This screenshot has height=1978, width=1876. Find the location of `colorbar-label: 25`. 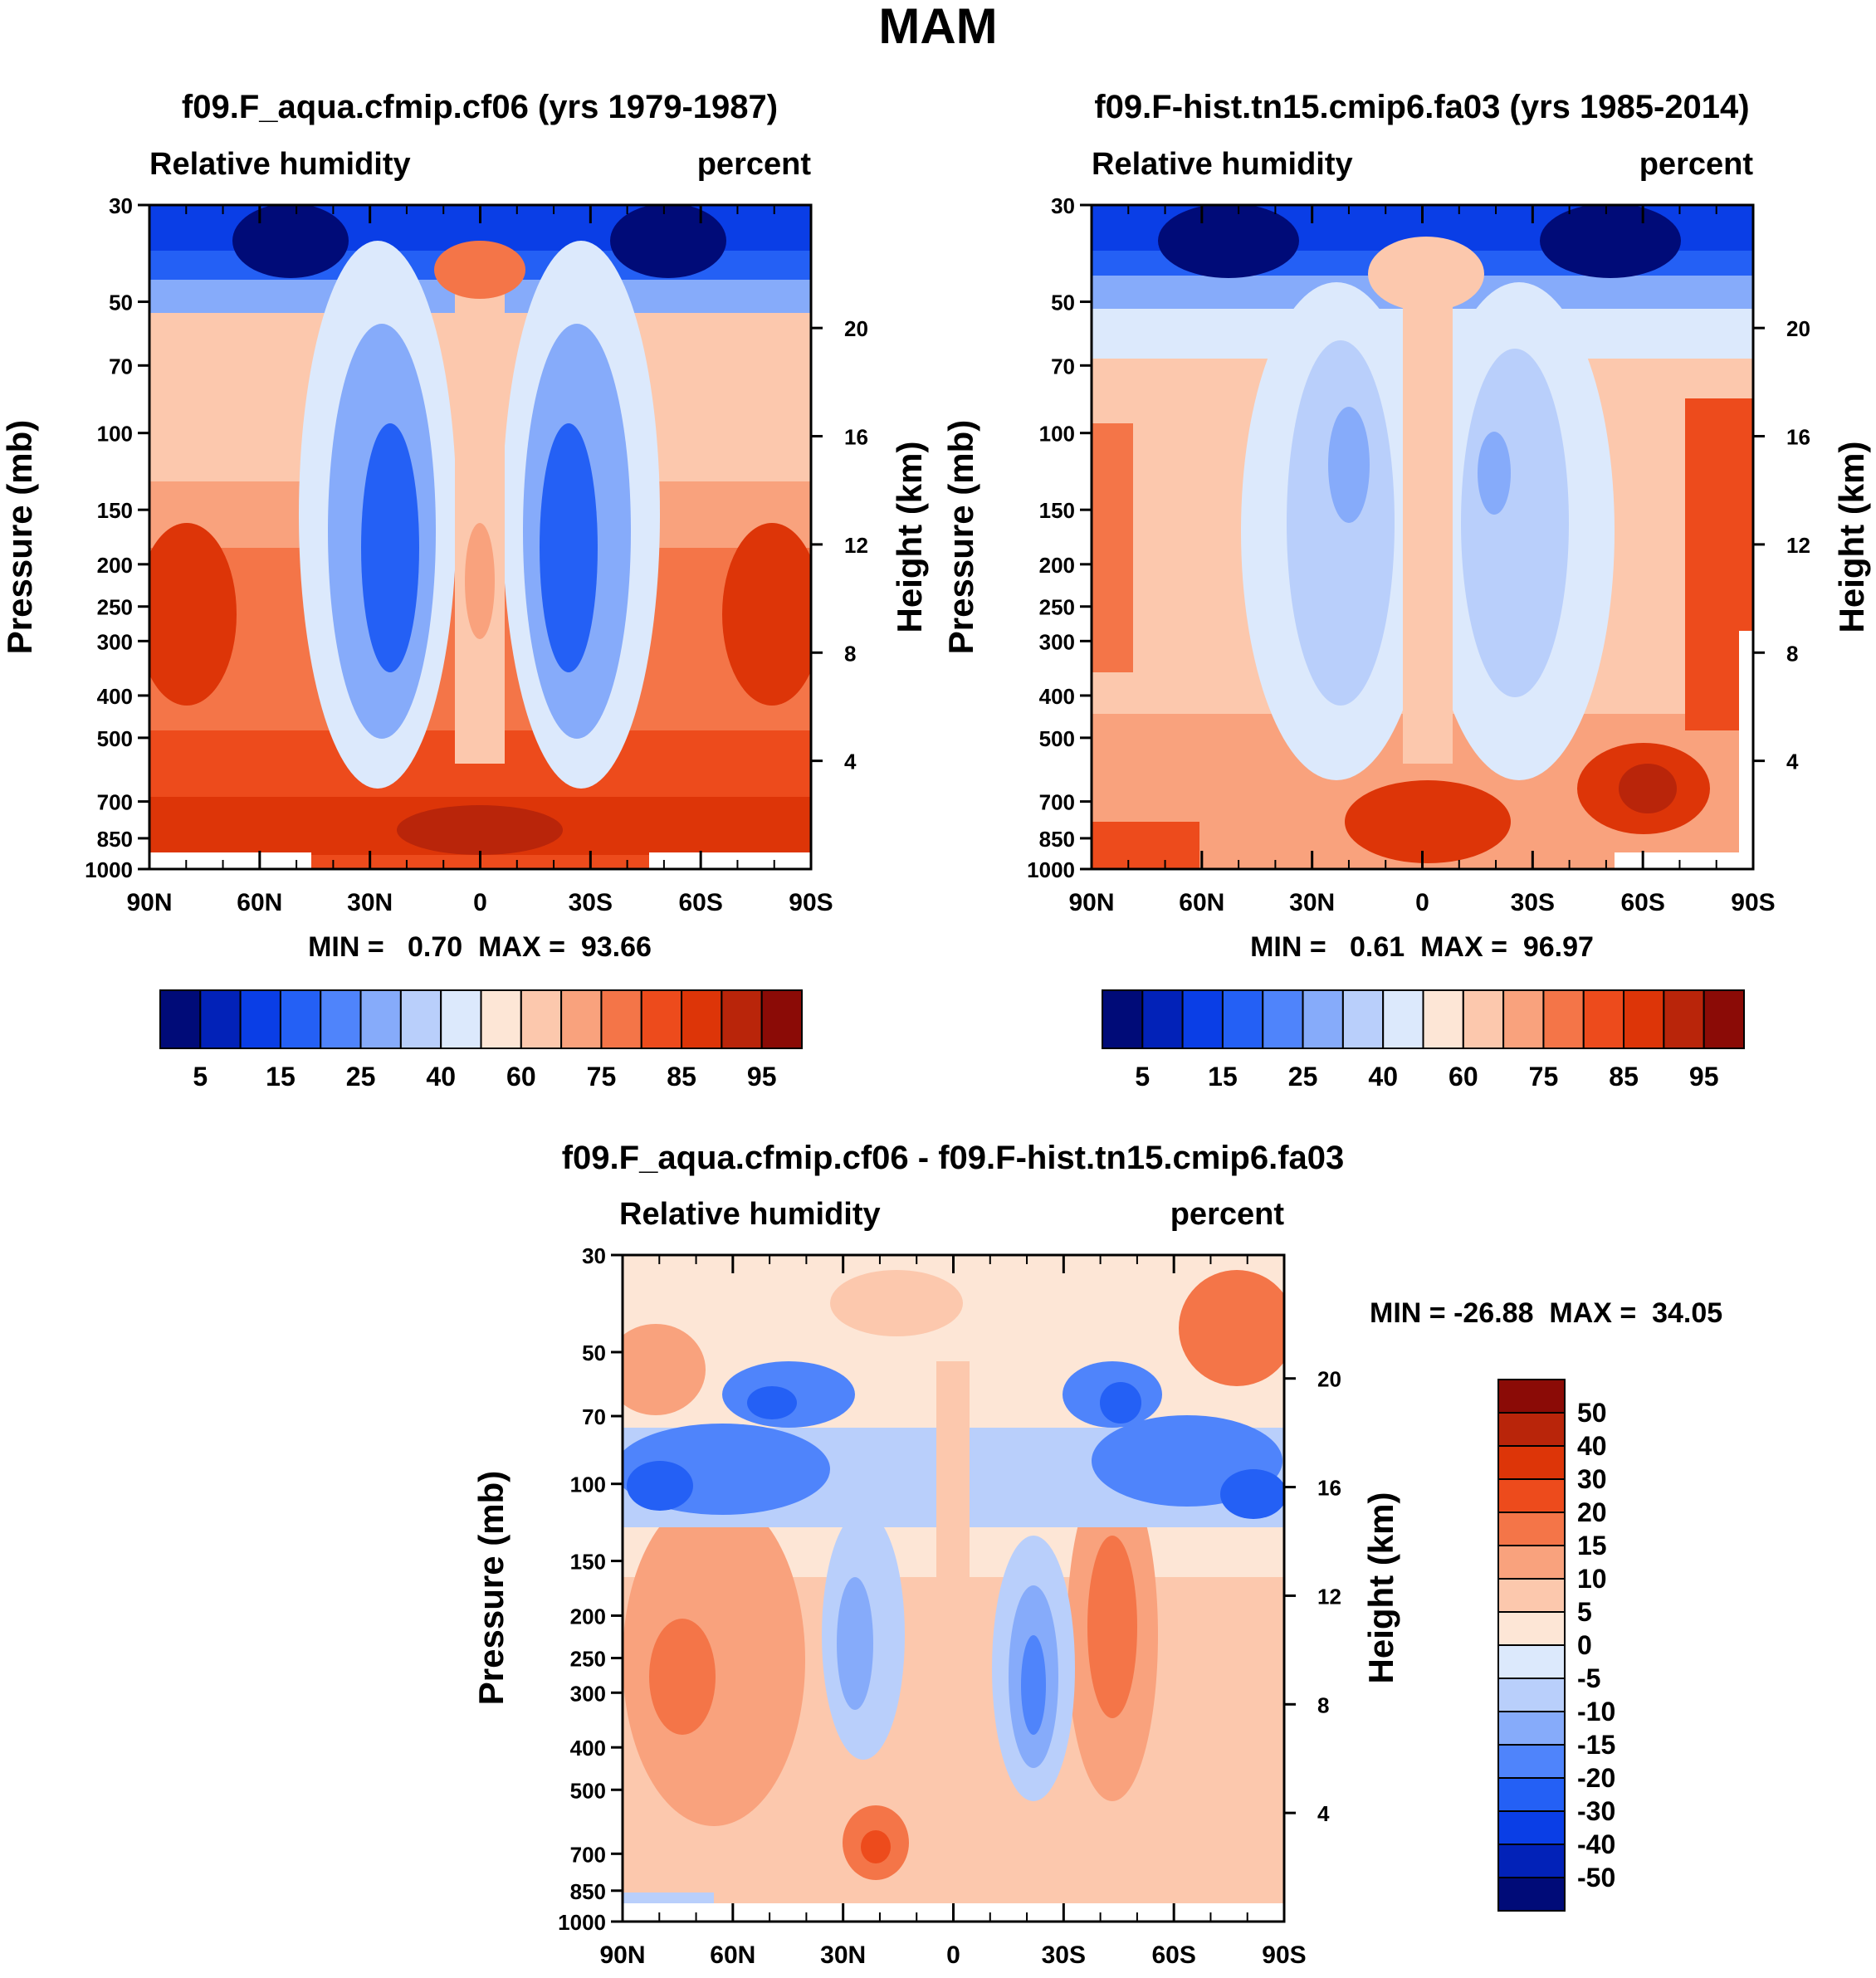

colorbar-label: 25 is located at coordinates (1303, 1077).